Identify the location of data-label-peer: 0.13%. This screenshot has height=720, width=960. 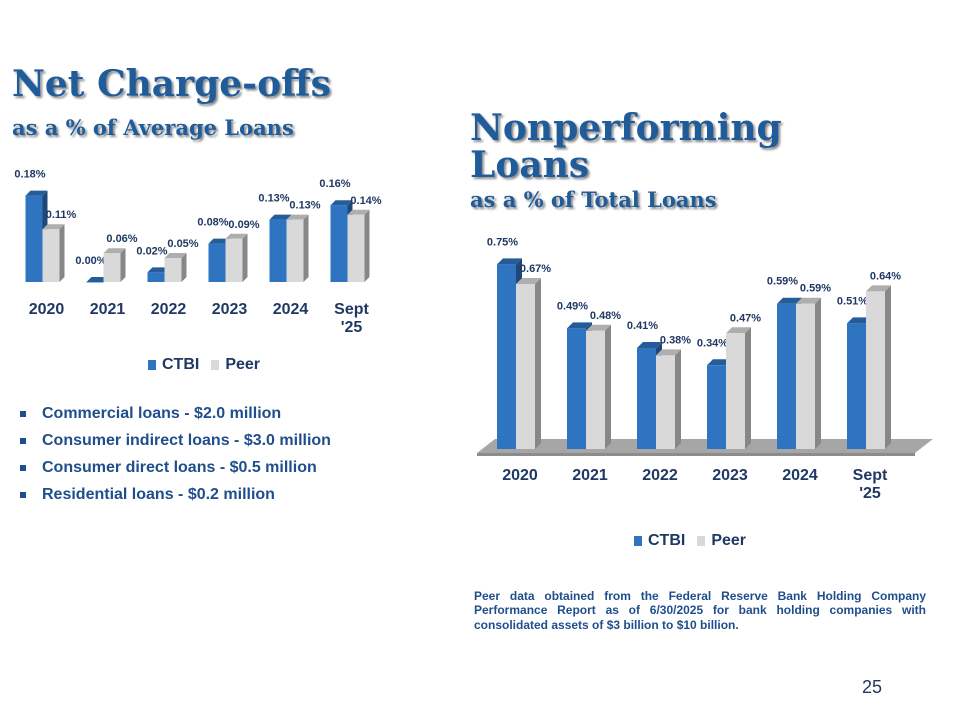
(304, 206).